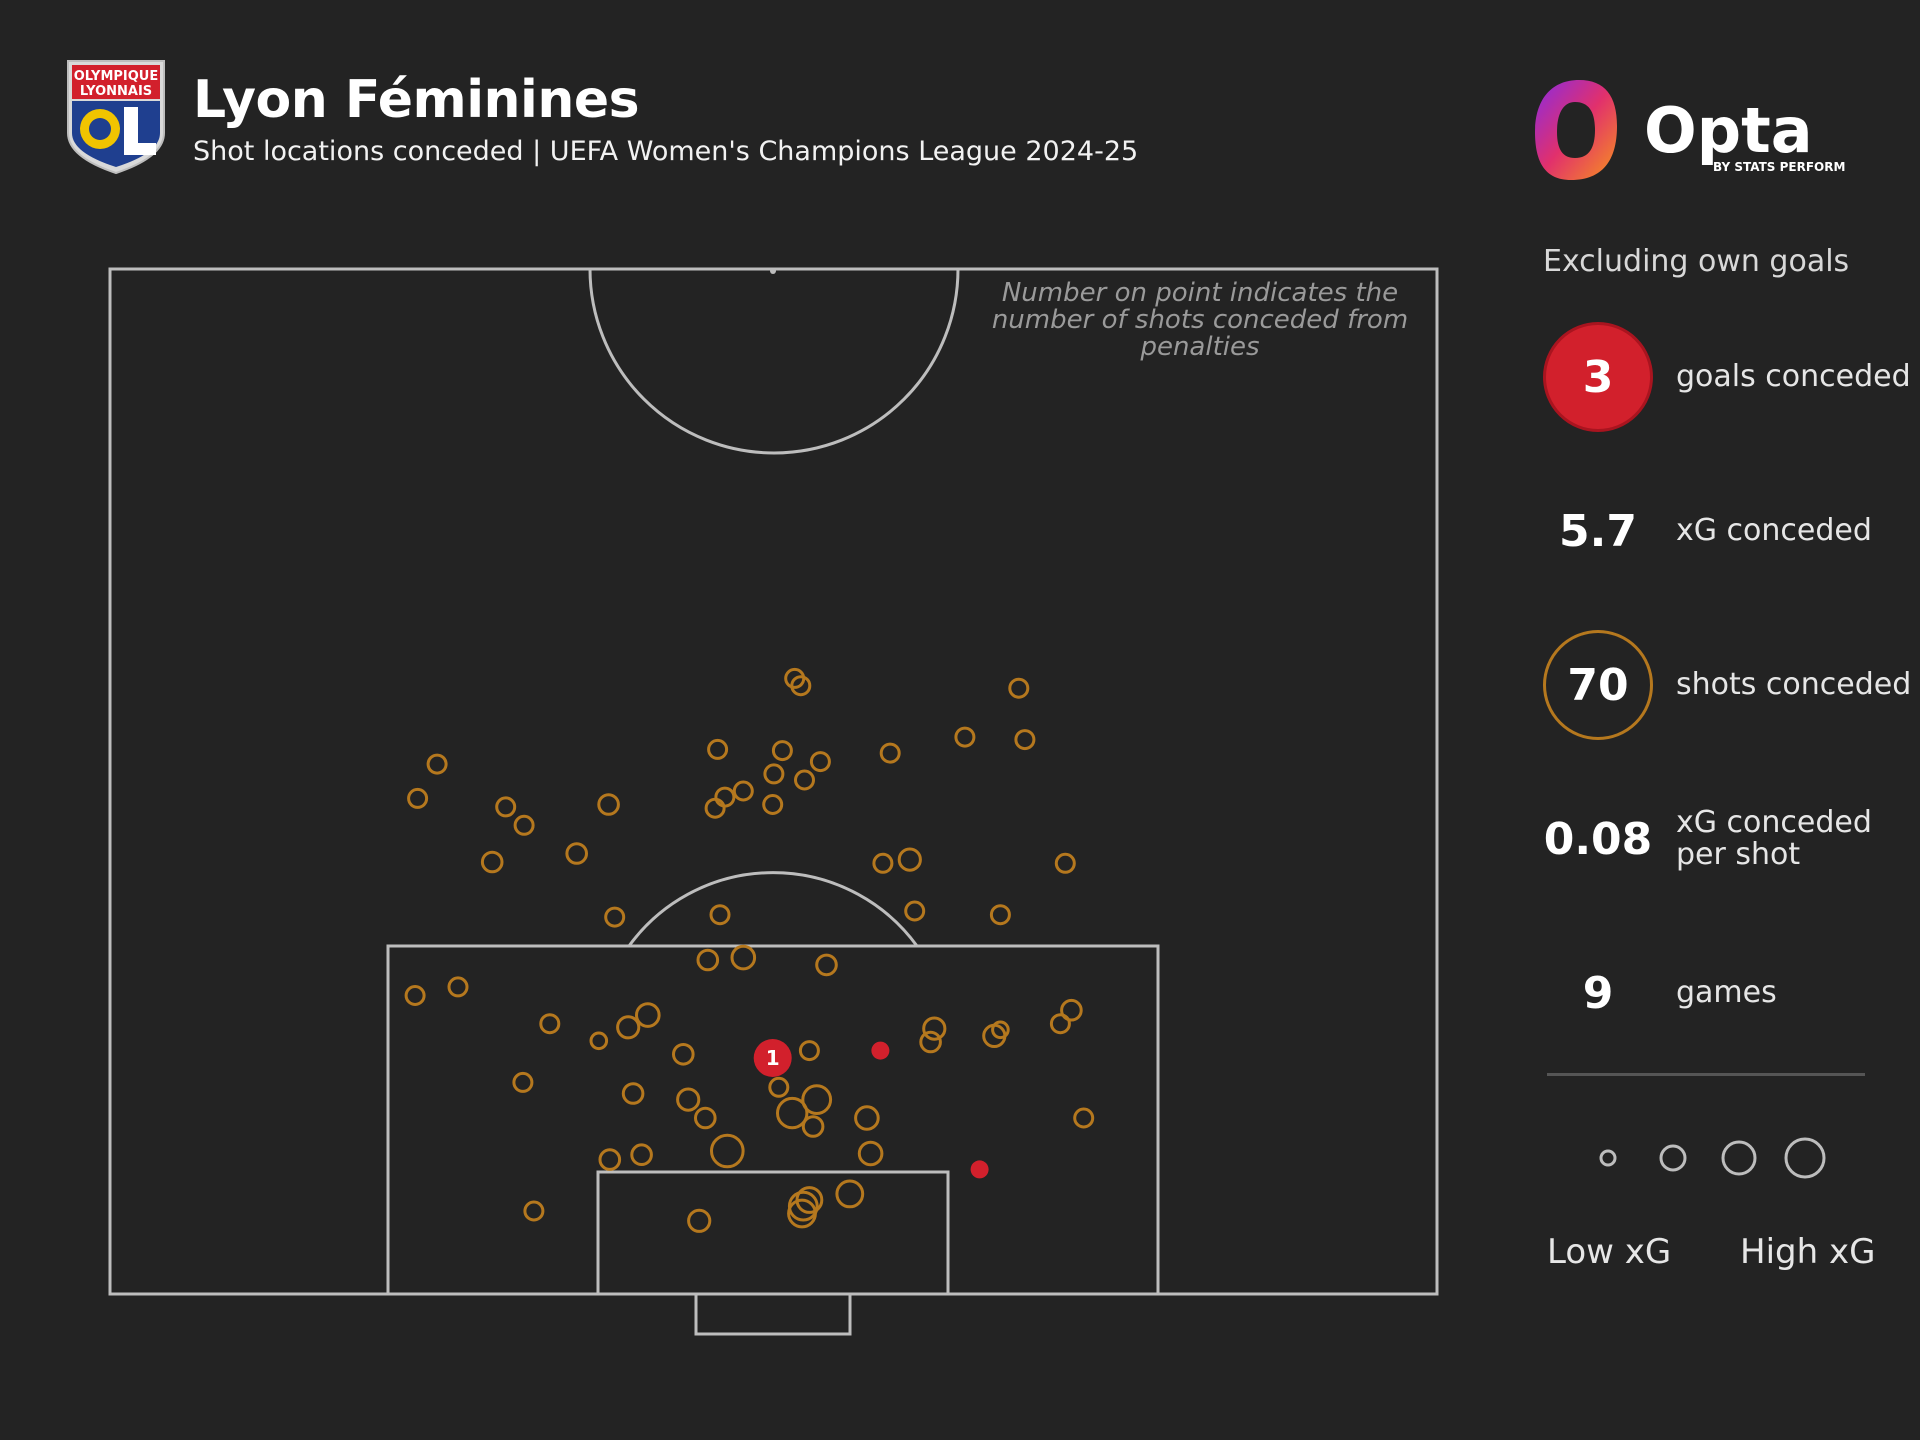 Image resolution: width=1920 pixels, height=1440 pixels. Describe the element at coordinates (1609, 1252) in the screenshot. I see `legend-low-label: Low xG` at that location.